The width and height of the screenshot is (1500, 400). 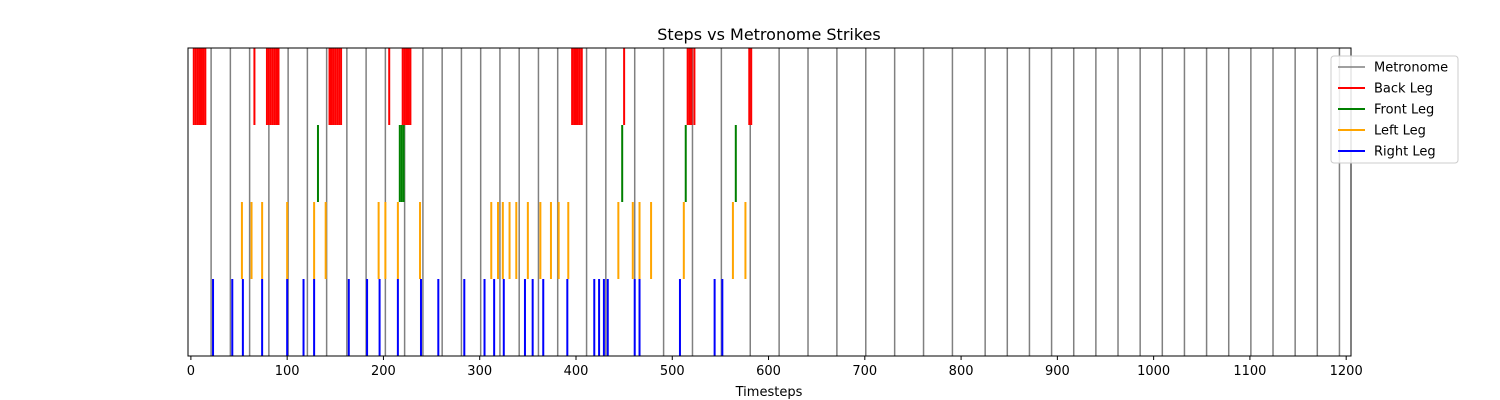 I want to click on x-tick-label-9: 900, so click(x=1057, y=371).